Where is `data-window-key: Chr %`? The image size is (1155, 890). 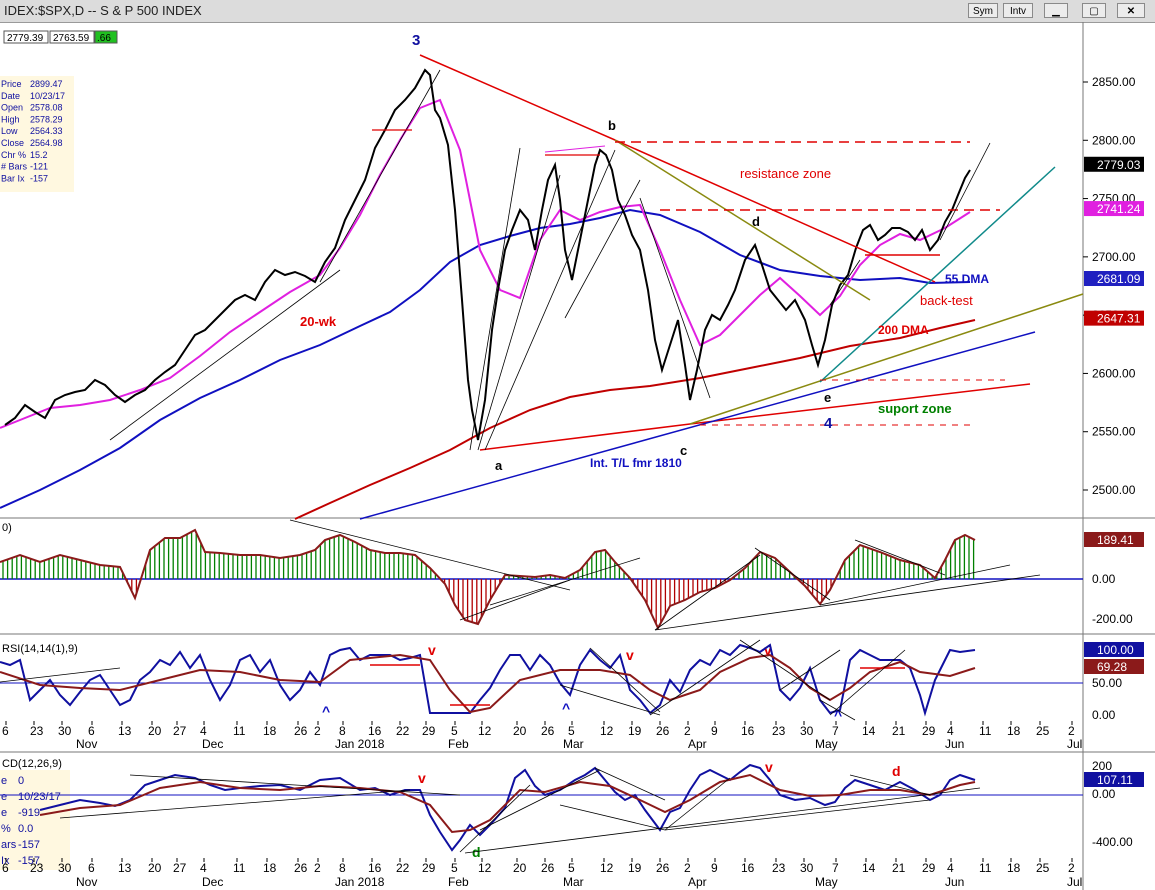
data-window-key: Chr % is located at coordinates (13, 155).